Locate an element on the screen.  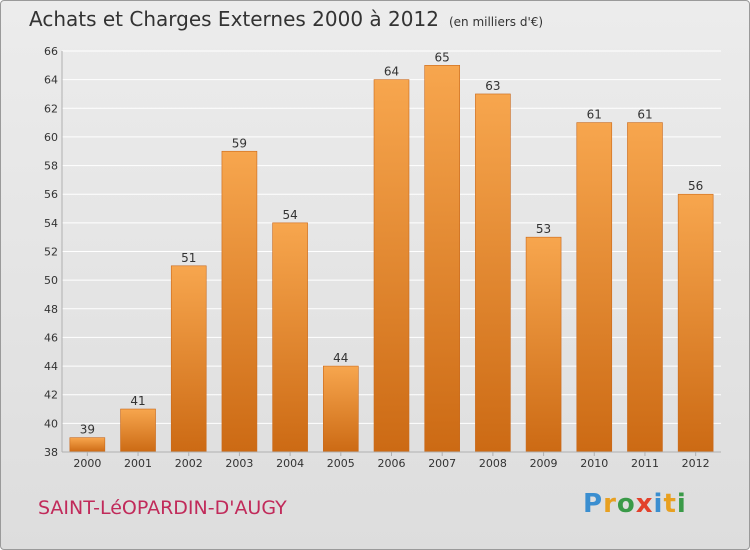
chart-title-text: Achats et Charges Externes 2000 à 2012 is located at coordinates (234, 19).